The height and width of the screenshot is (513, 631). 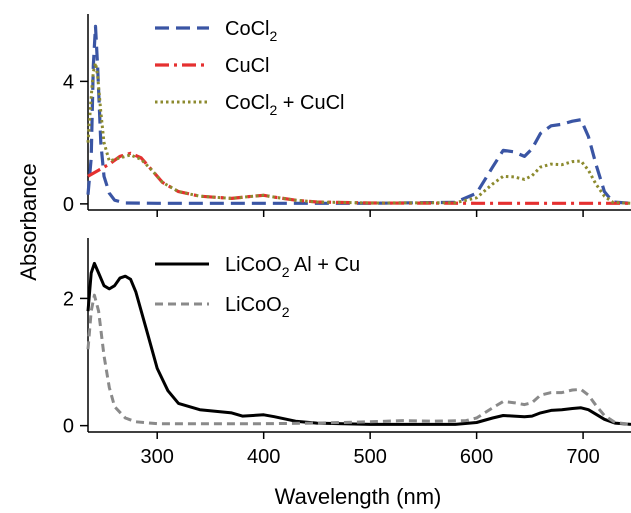 I want to click on legend-entry-licoo2: LiCoO2, so click(x=222, y=307).